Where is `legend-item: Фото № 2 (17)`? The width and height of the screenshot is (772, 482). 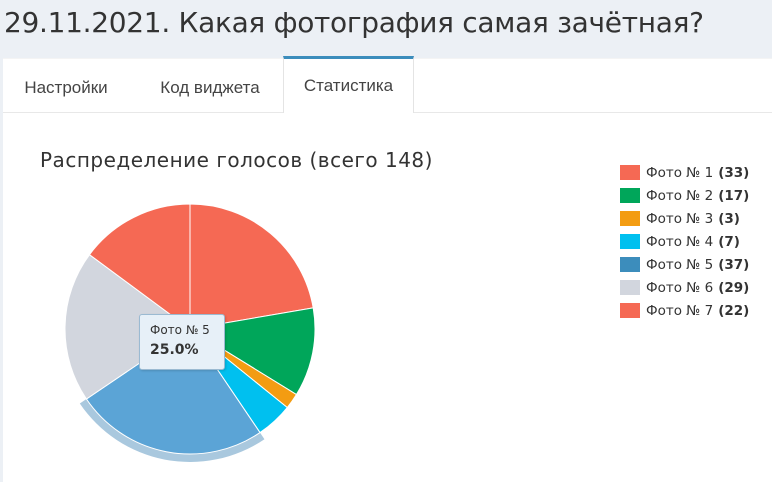 legend-item: Фото № 2 (17) is located at coordinates (684, 195).